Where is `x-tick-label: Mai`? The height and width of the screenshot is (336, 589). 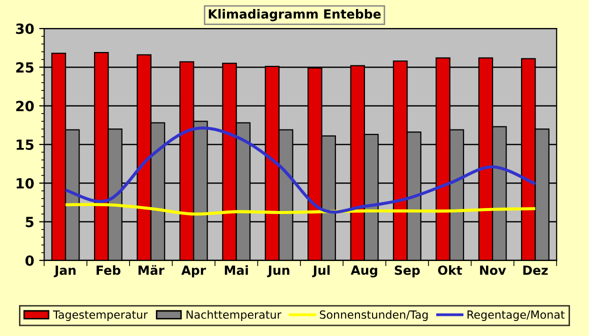
x-tick-label: Mai is located at coordinates (236, 270).